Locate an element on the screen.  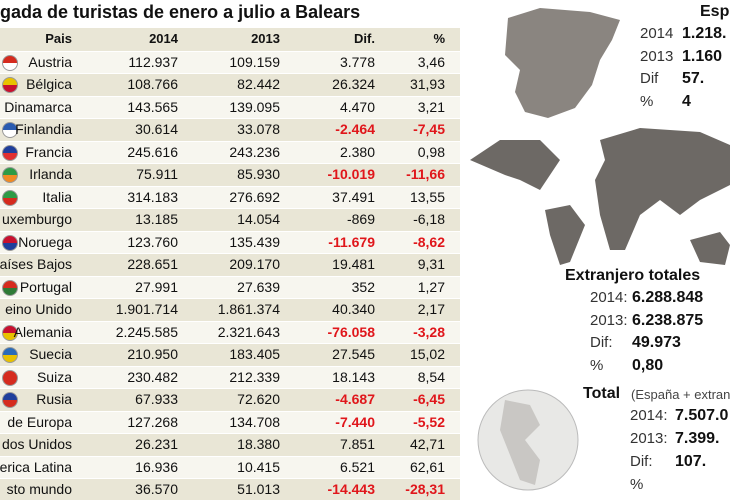
cell: 4.470 is located at coordinates (357, 106).